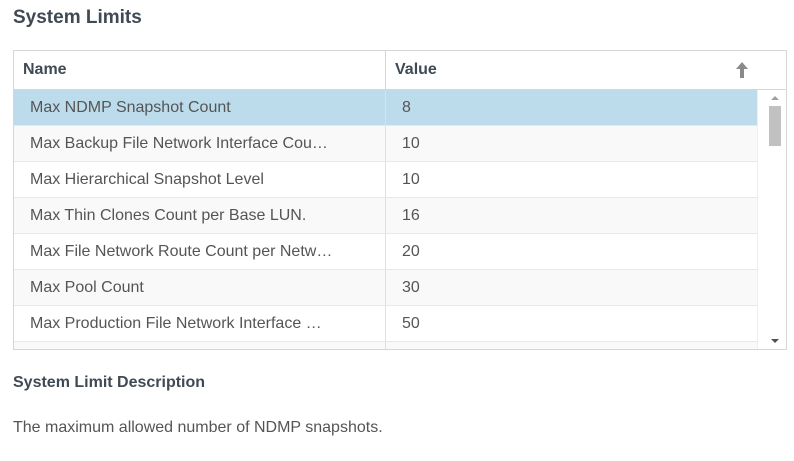 Image resolution: width=794 pixels, height=461 pixels. I want to click on cell-name: Max Hierarchical Snapshot Level, so click(200, 179).